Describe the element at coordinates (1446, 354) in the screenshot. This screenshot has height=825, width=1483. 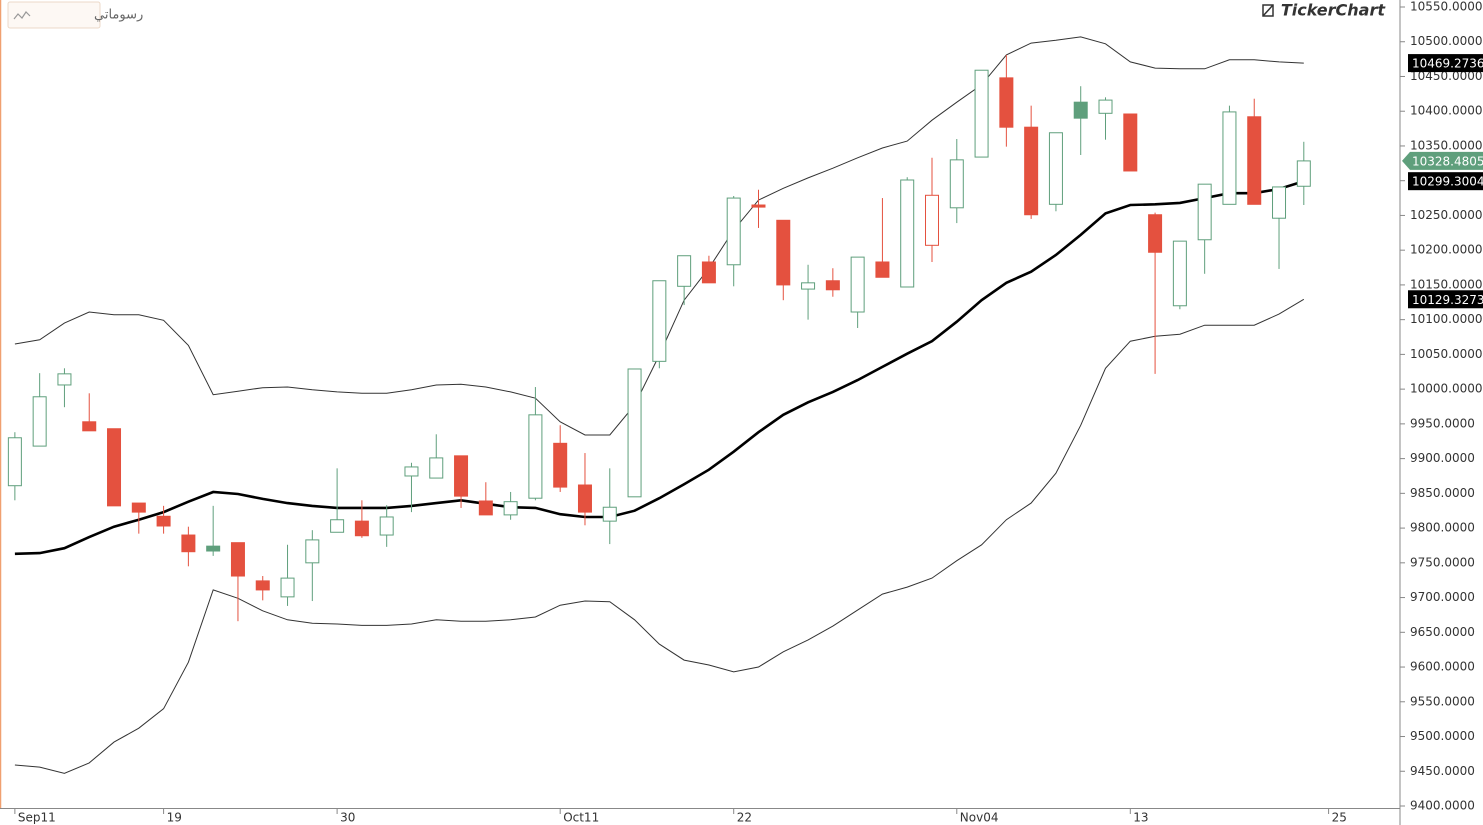
I see `y-tick-label: 10050.0000` at that location.